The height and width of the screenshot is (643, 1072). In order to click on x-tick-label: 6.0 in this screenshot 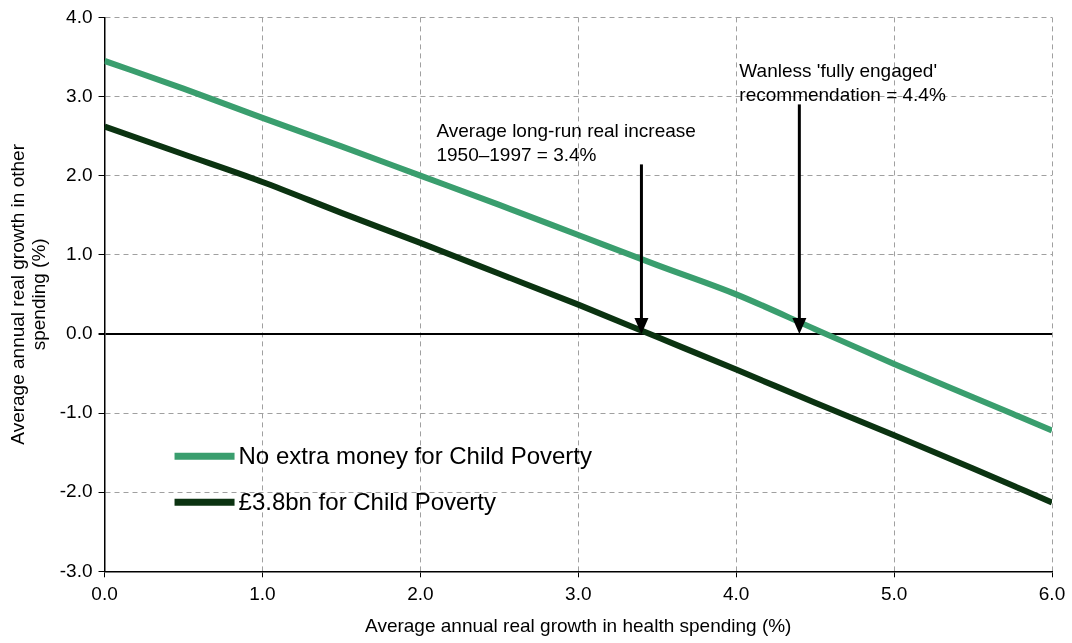, I will do `click(1052, 593)`.